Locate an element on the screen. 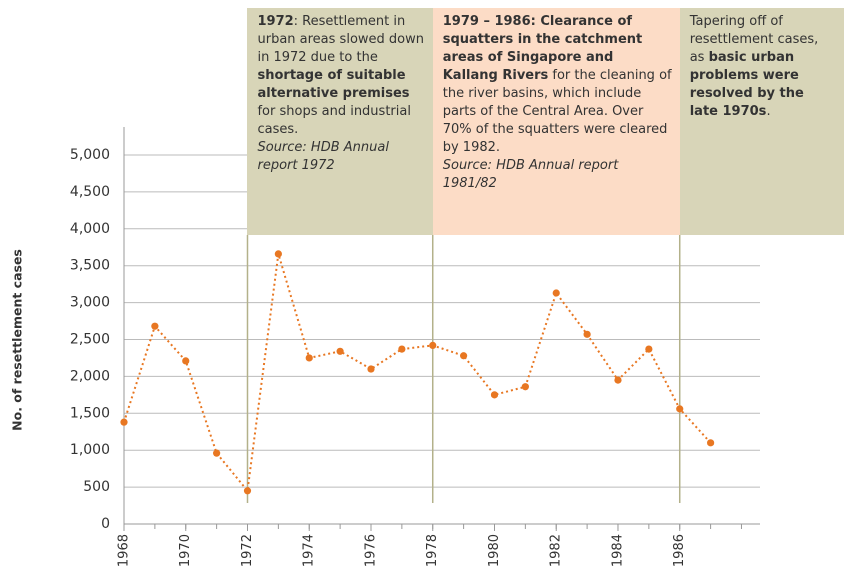  x-tick-label: 1974 is located at coordinates (309, 550).